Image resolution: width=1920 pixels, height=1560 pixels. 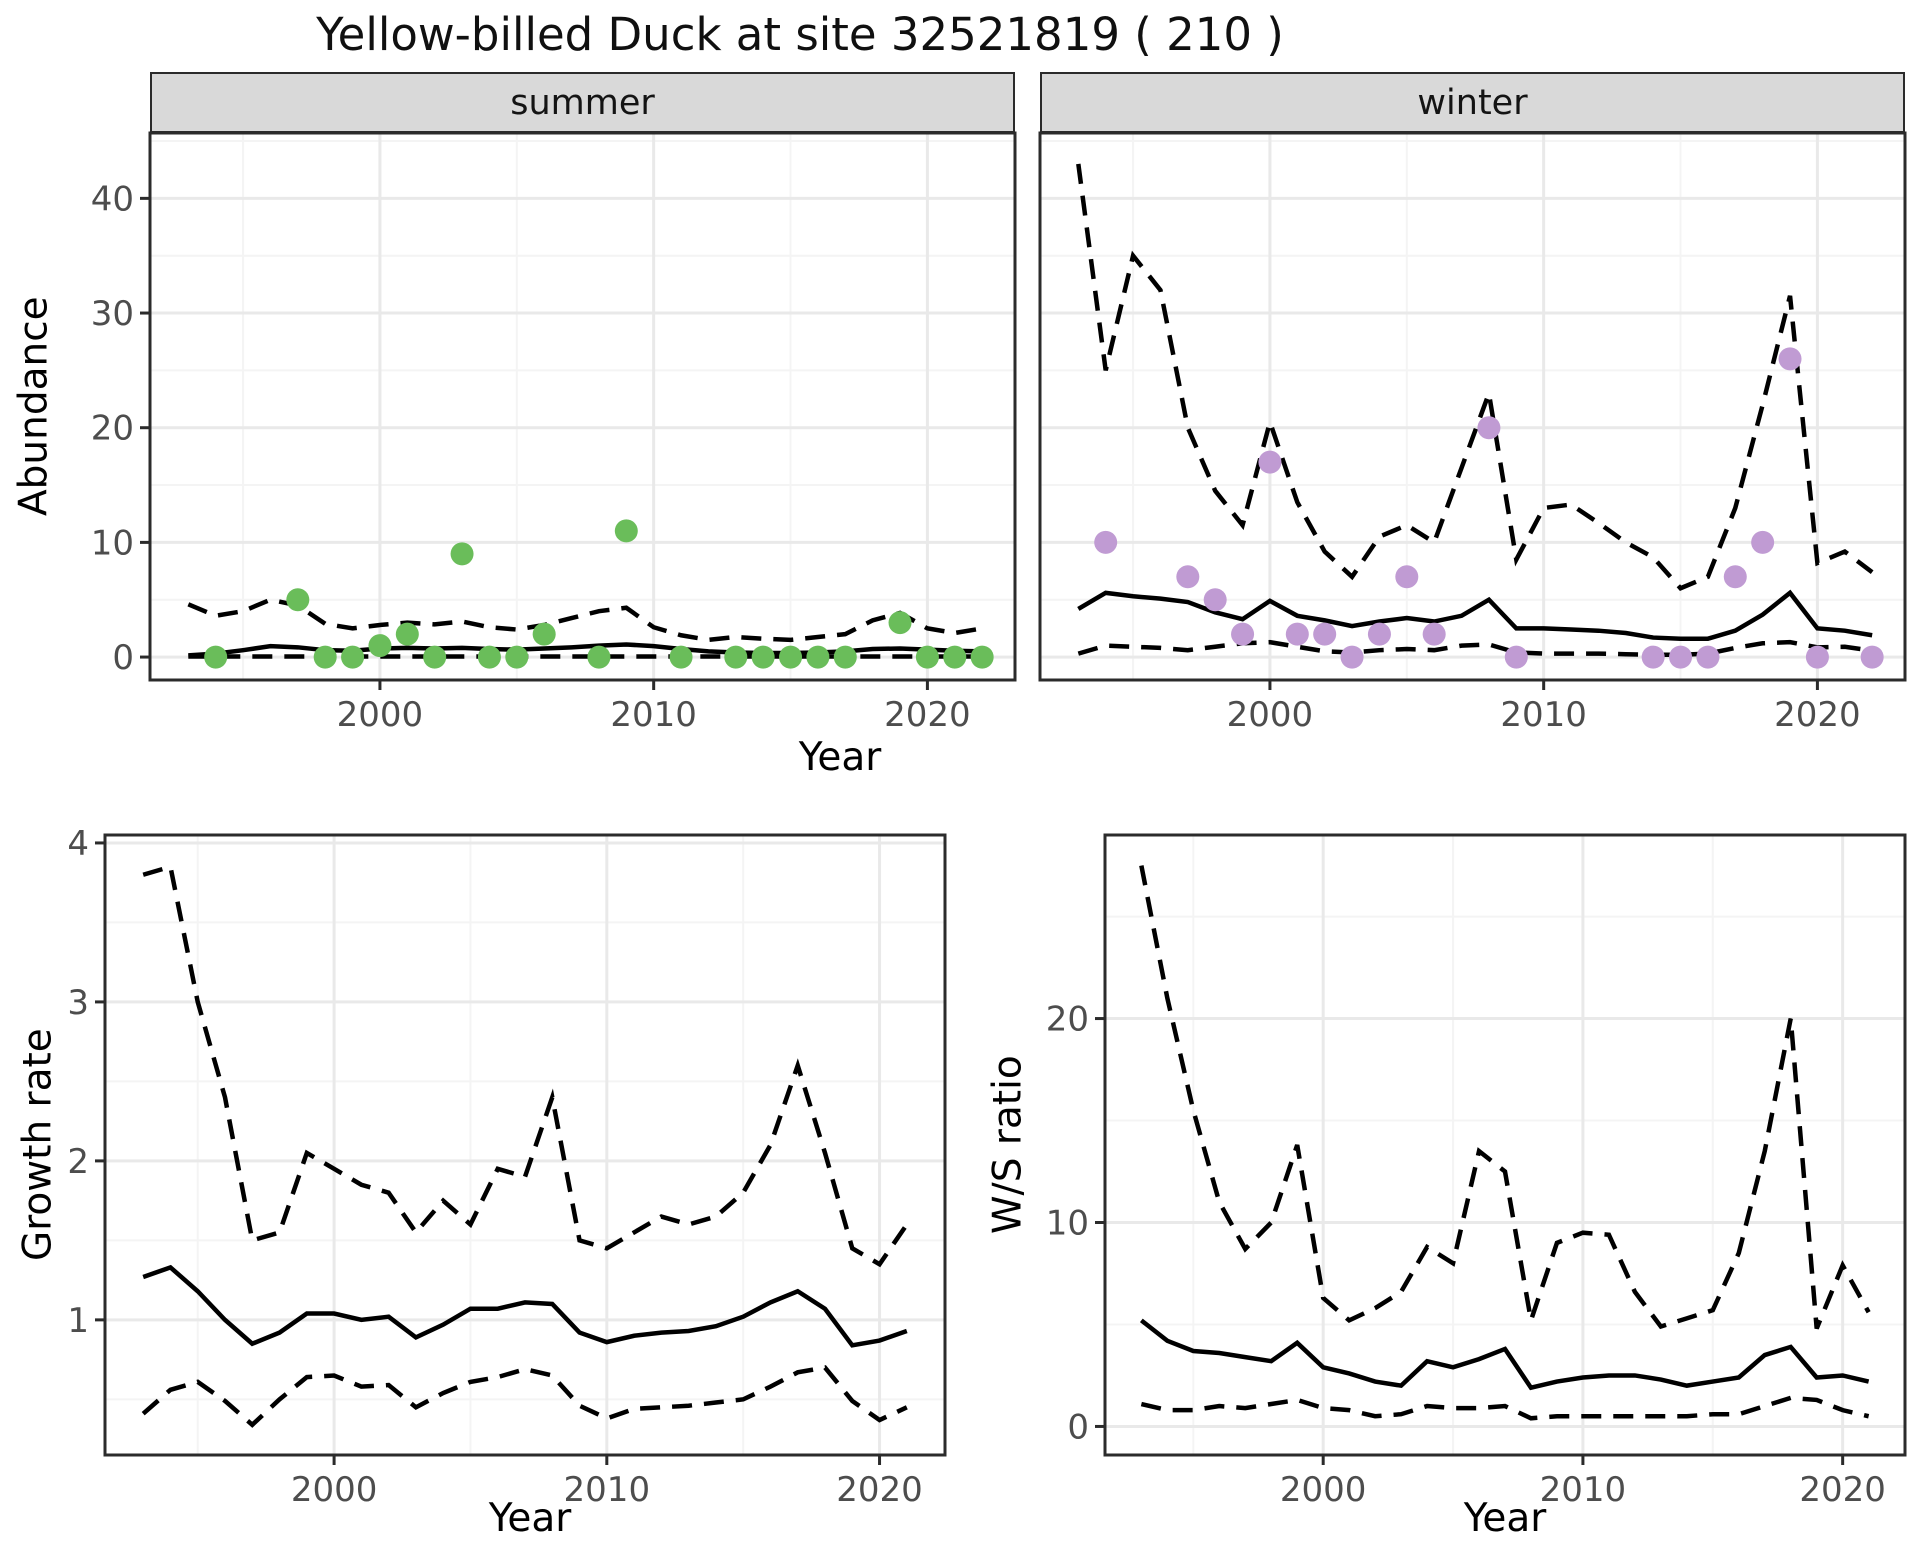 I want to click on y-tick-label: 40, so click(x=112, y=199).